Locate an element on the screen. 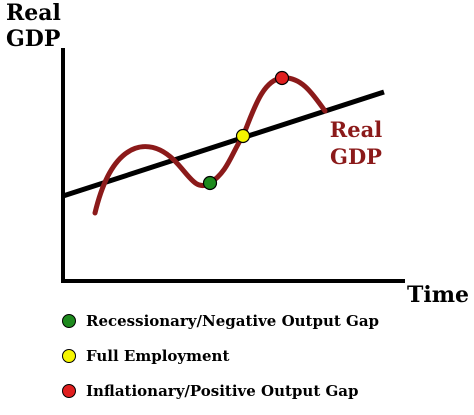 The image size is (474, 415). curve-label-line1: Real is located at coordinates (356, 129).